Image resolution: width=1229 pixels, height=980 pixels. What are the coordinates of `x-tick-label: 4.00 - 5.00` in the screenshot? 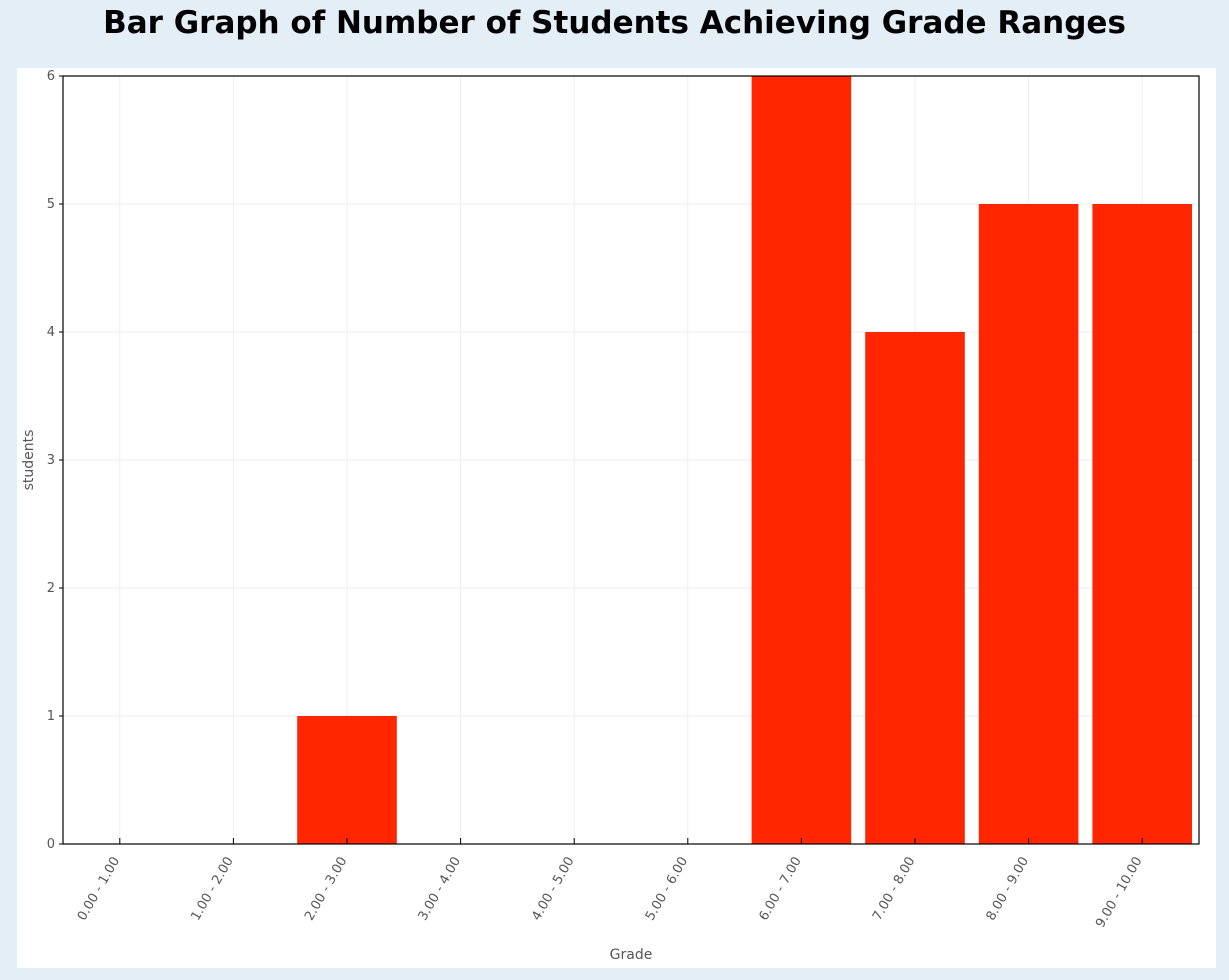 It's located at (553, 889).